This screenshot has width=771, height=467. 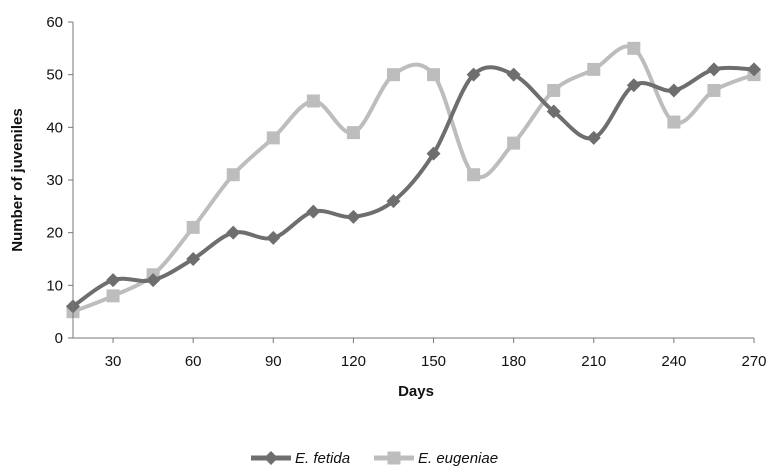 What do you see at coordinates (59, 338) in the screenshot?
I see `y-tick-label: 0` at bounding box center [59, 338].